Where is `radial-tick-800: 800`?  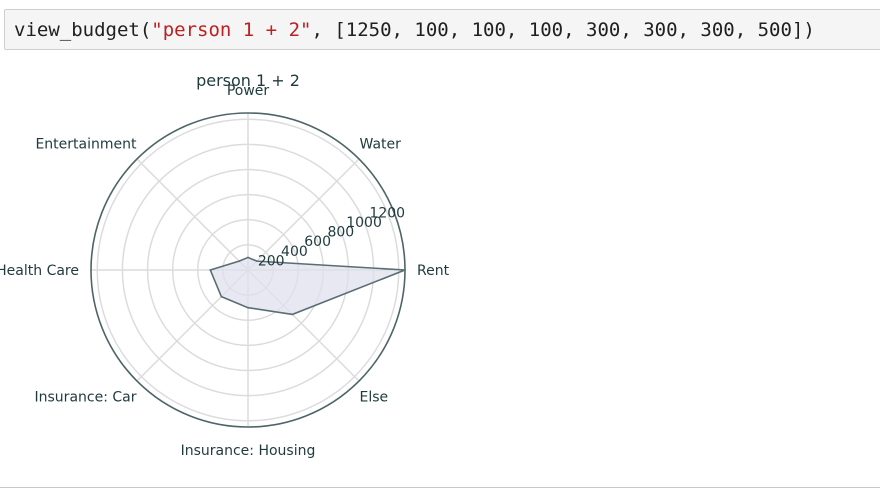
radial-tick-800: 800 is located at coordinates (340, 233).